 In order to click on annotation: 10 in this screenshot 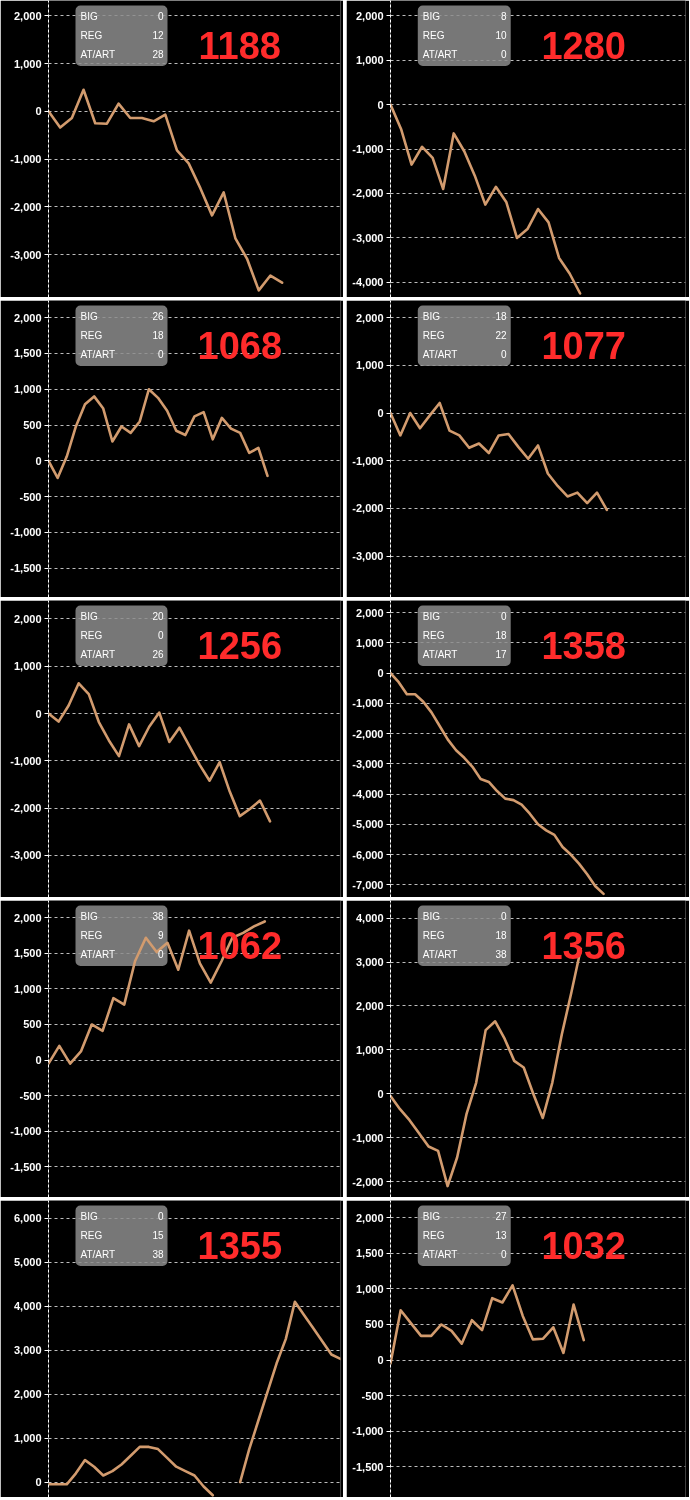, I will do `click(501, 36)`.